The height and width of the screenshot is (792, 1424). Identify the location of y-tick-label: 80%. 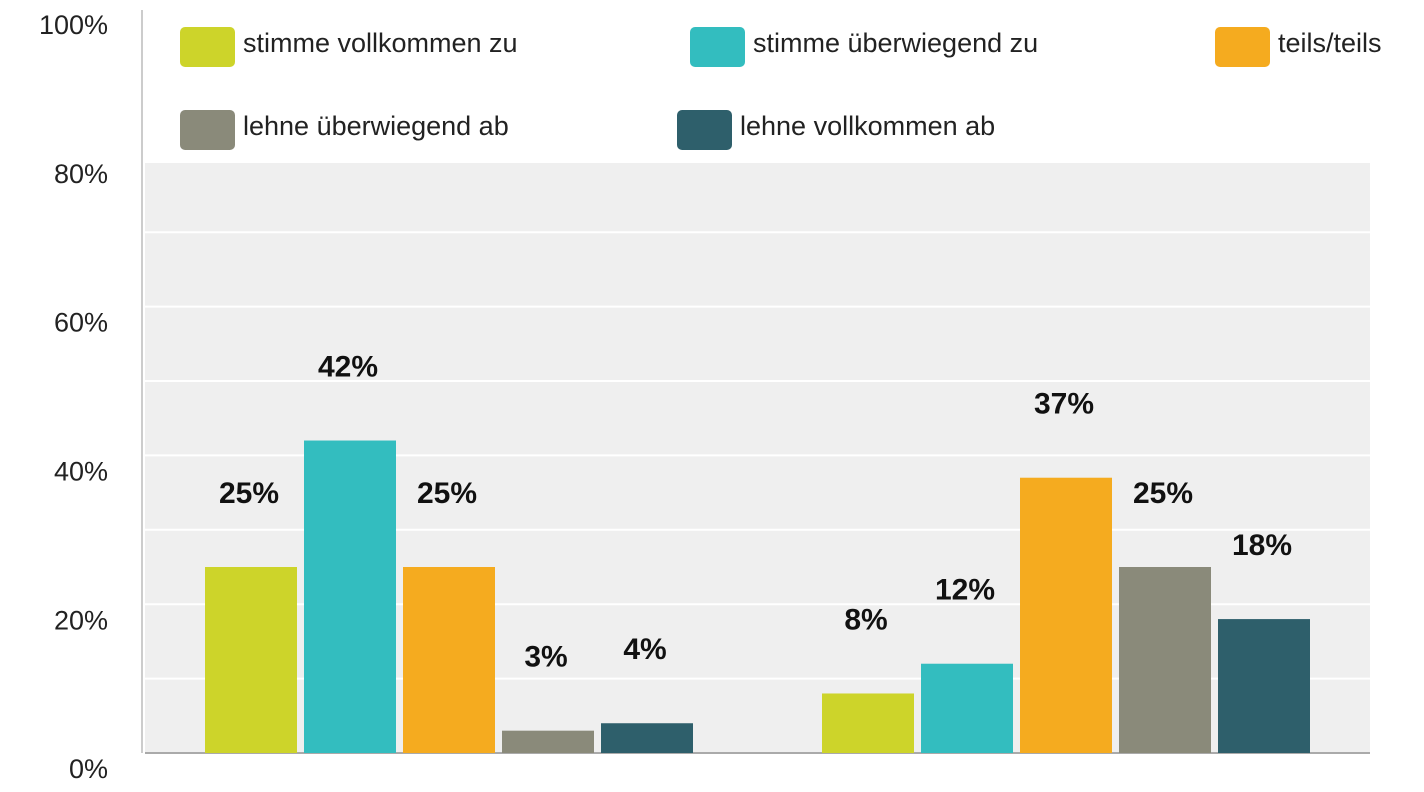
(81, 174).